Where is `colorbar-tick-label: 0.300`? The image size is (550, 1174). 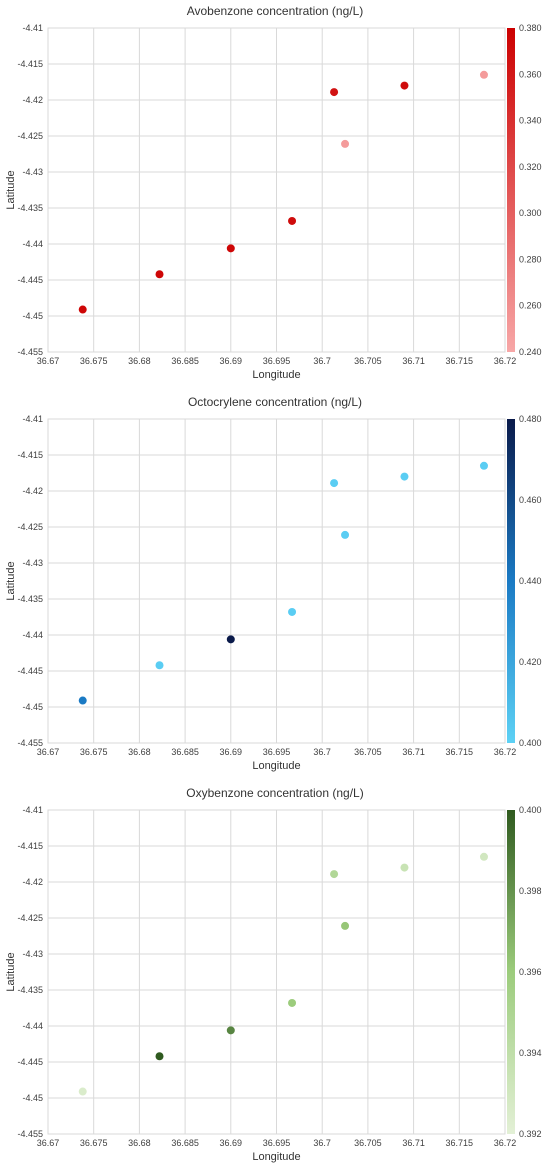
colorbar-tick-label: 0.300 is located at coordinates (530, 213).